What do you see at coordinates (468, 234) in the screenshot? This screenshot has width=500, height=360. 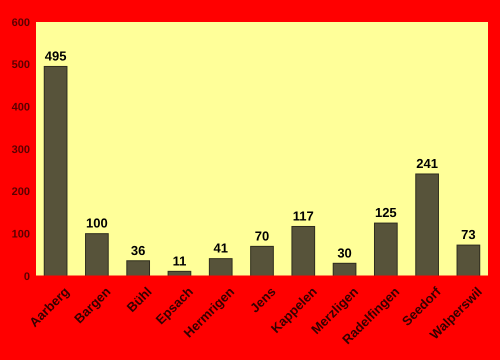 I see `data-label: 73` at bounding box center [468, 234].